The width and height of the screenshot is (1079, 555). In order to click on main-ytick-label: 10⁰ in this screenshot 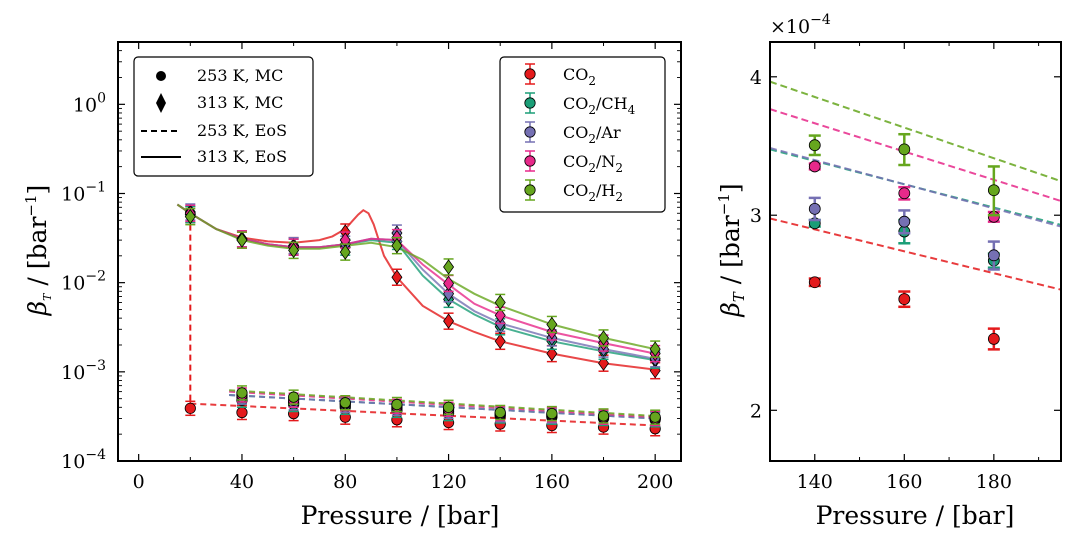, I will do `click(89, 103)`.